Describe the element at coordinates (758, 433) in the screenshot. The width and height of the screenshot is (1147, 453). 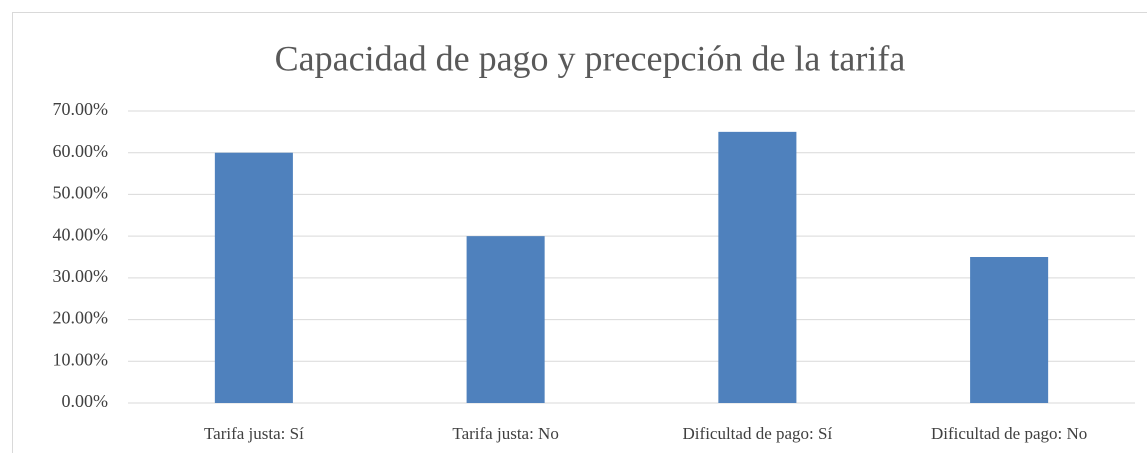
I see `x-tick-label: Dificultad de pago: Sí` at that location.